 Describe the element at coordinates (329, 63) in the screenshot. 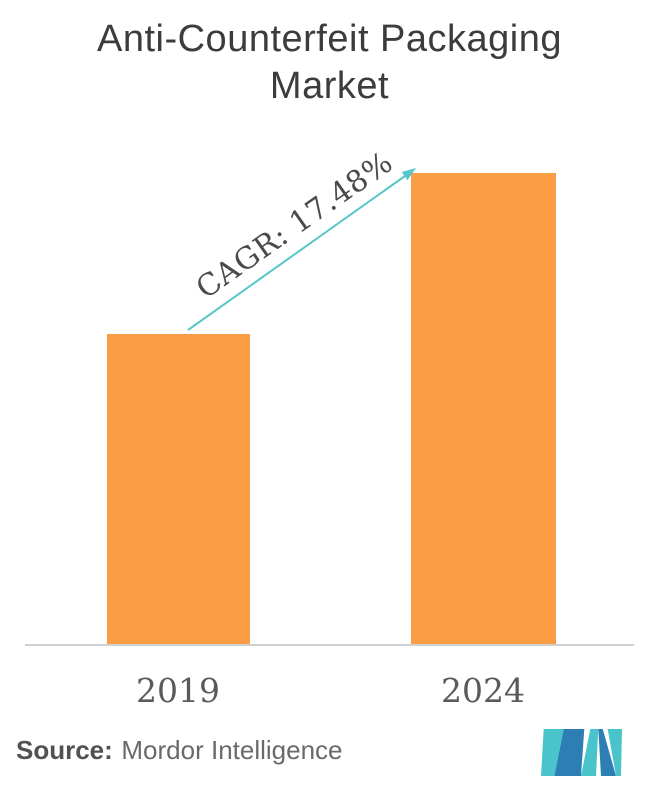

I see `chart-title: Anti-Counterfeit Packaging Market` at that location.